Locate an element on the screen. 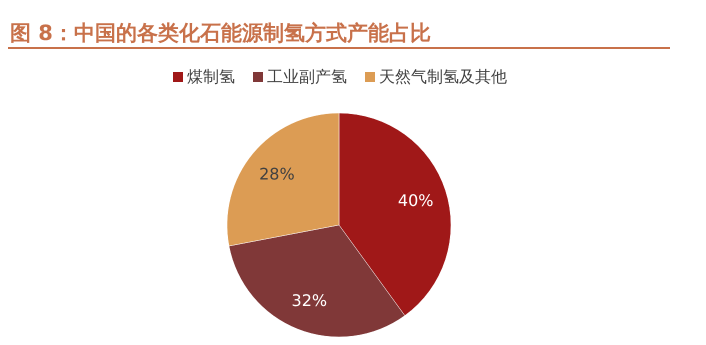 The height and width of the screenshot is (345, 706). chart-title: 图 8：中国的各类化石能源制氢方式产能占比 is located at coordinates (220, 33).